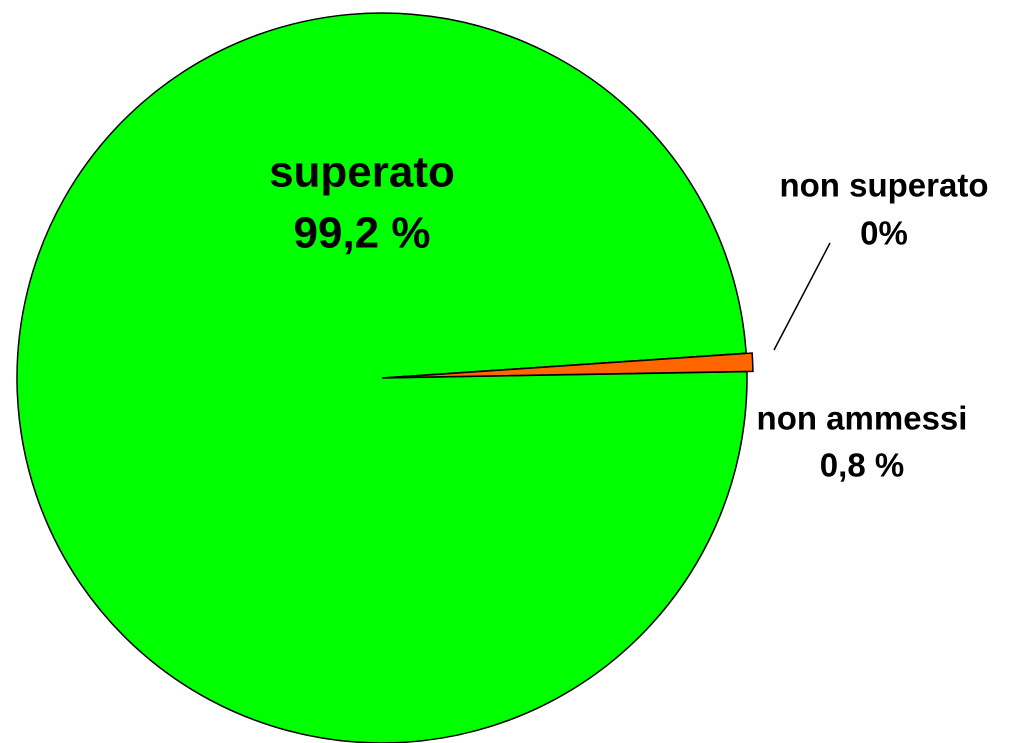 The height and width of the screenshot is (743, 1017). What do you see at coordinates (862, 465) in the screenshot?
I see `slice-value-label: 0,8 %` at bounding box center [862, 465].